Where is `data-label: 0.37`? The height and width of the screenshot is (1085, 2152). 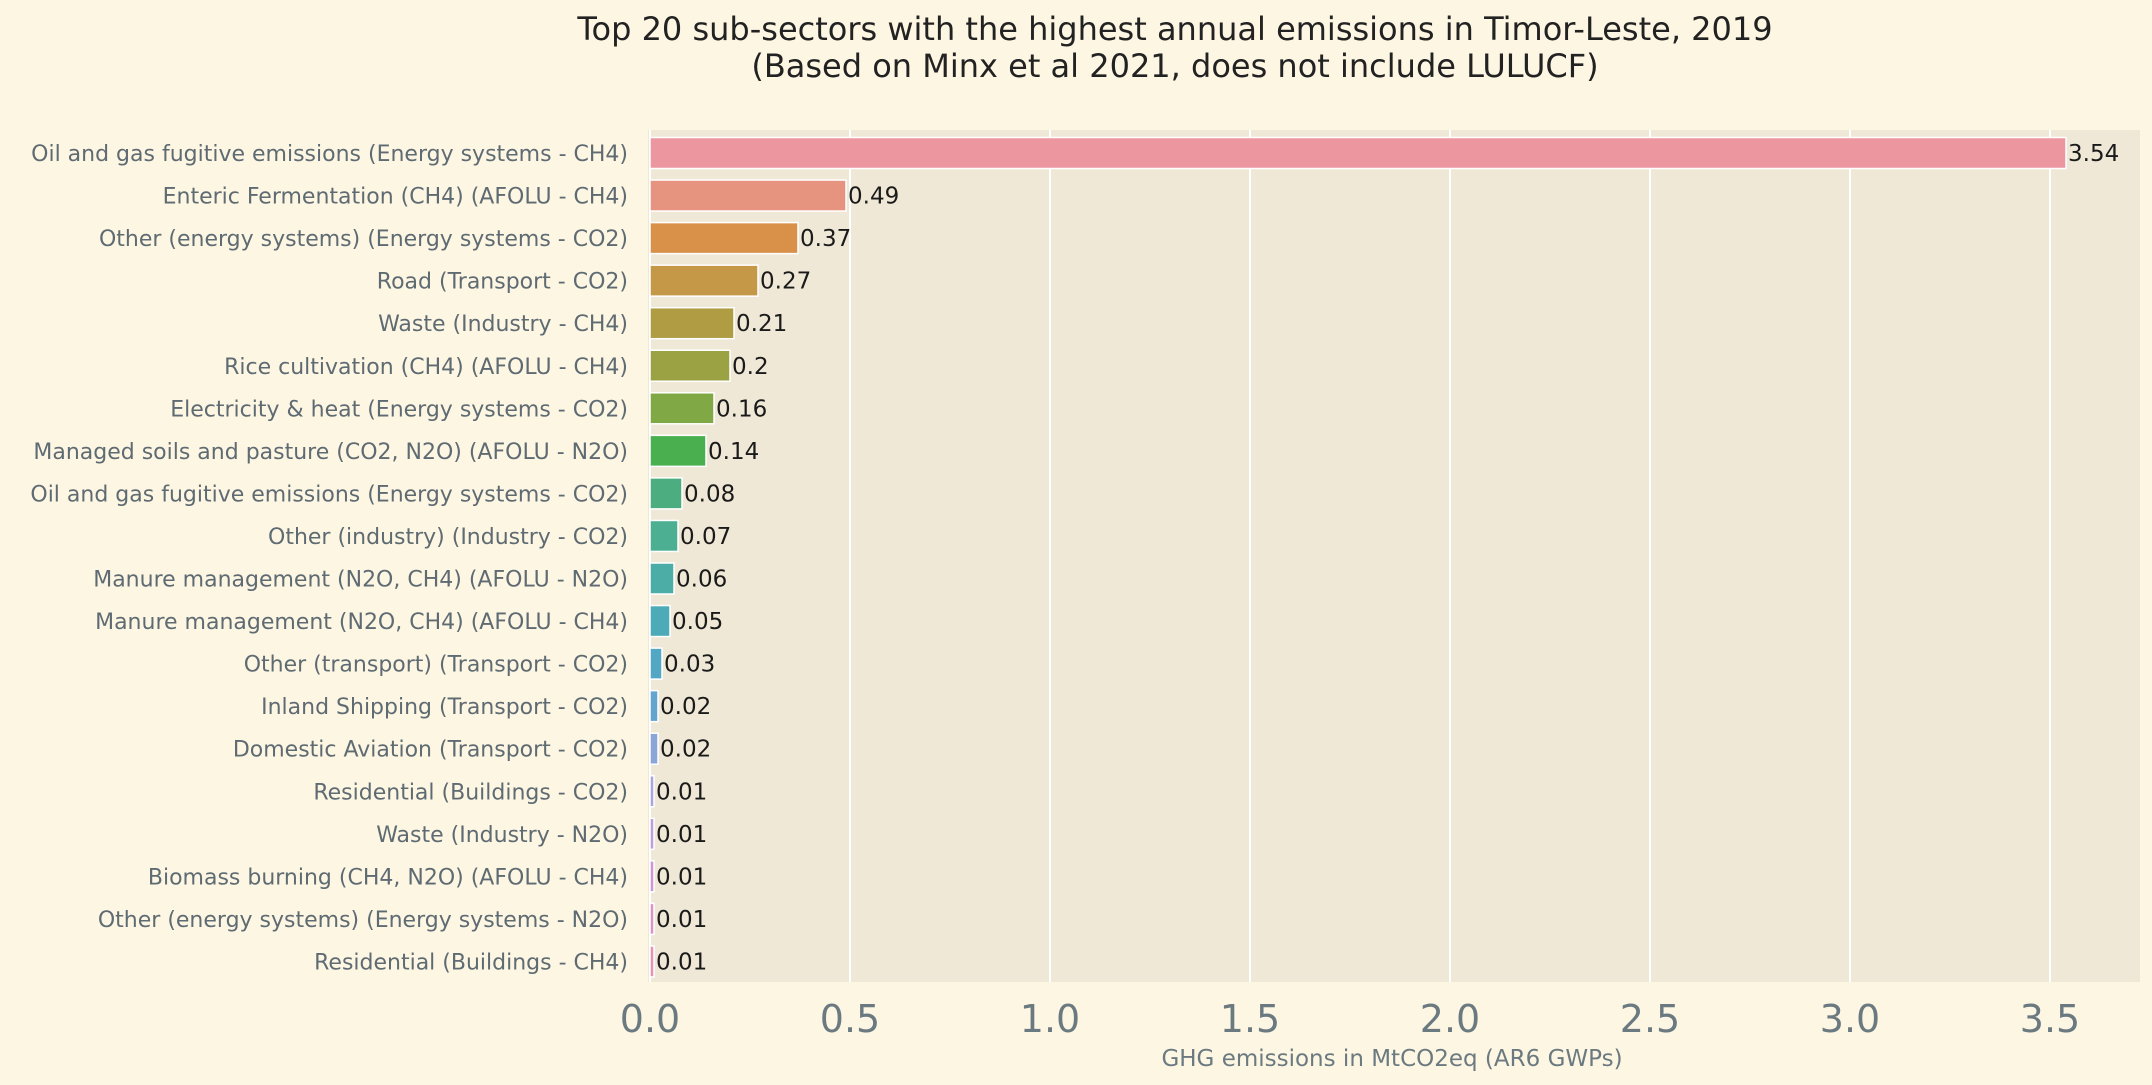 data-label: 0.37 is located at coordinates (825, 239).